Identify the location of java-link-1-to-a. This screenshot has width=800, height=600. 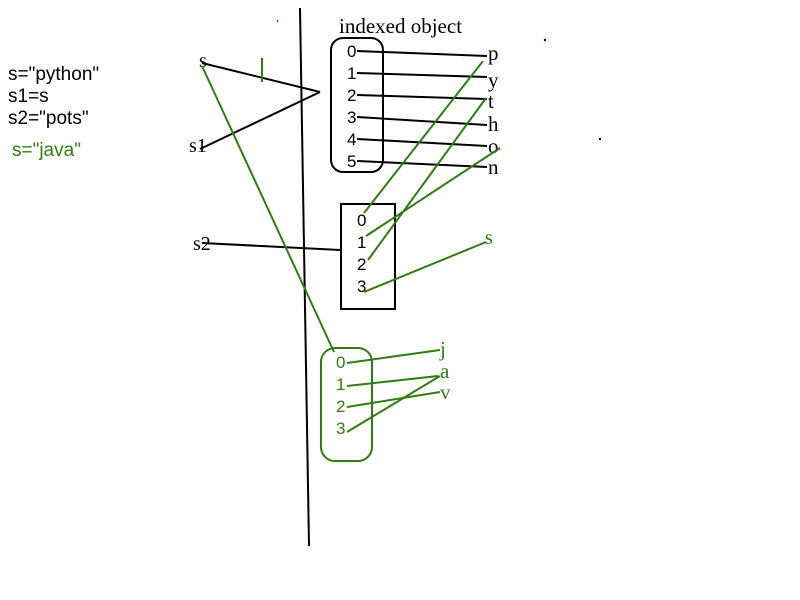
(392, 381).